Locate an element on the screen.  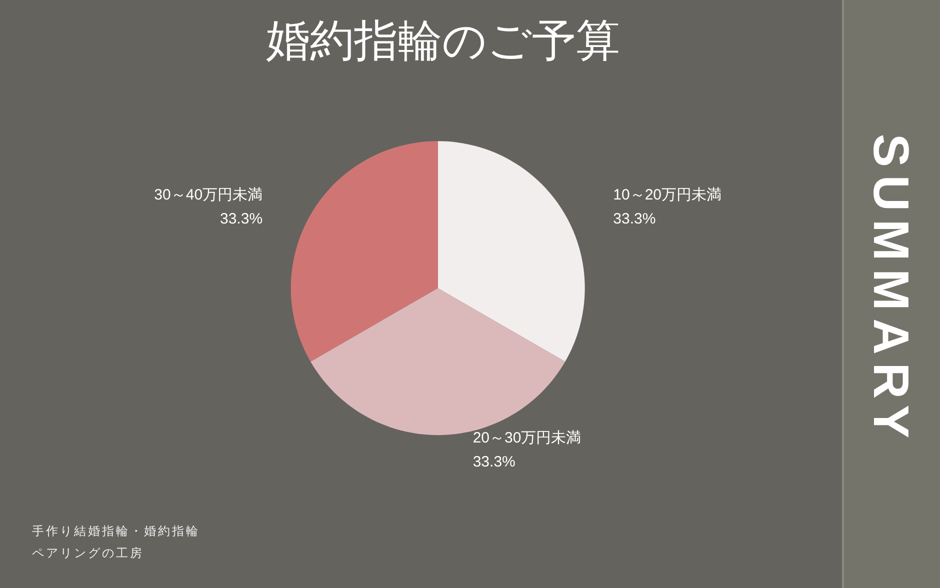
text: 手作り結婚指輪・婚約指輪 is located at coordinates (116, 531).